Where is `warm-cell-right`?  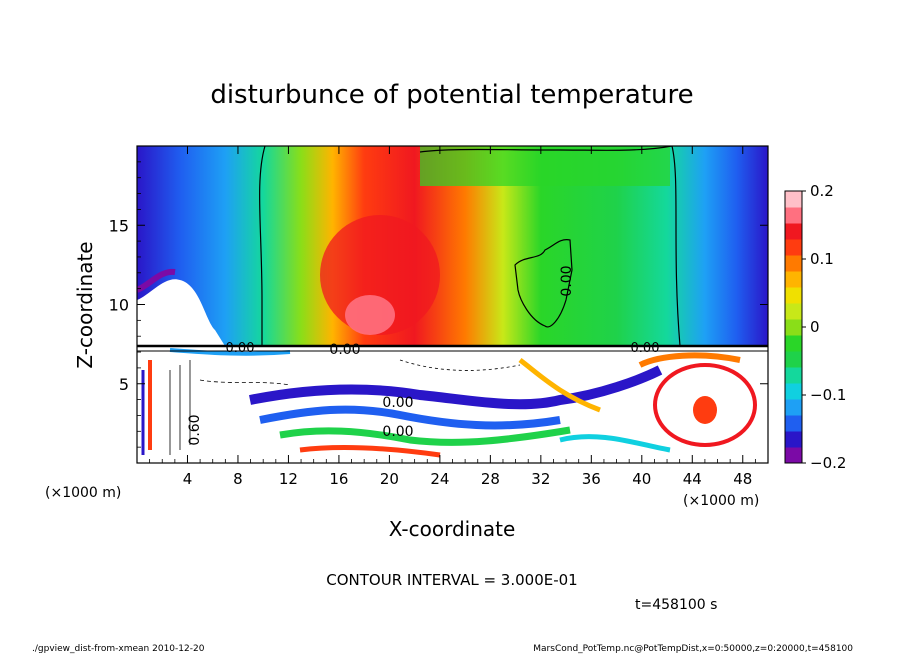
warm-cell-right is located at coordinates (705, 405).